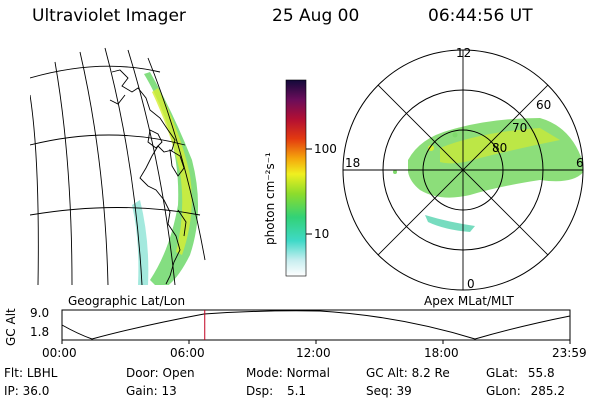 Image resolution: width=600 pixels, height=400 pixels. I want to click on info-gain-value: 13, so click(169, 391).